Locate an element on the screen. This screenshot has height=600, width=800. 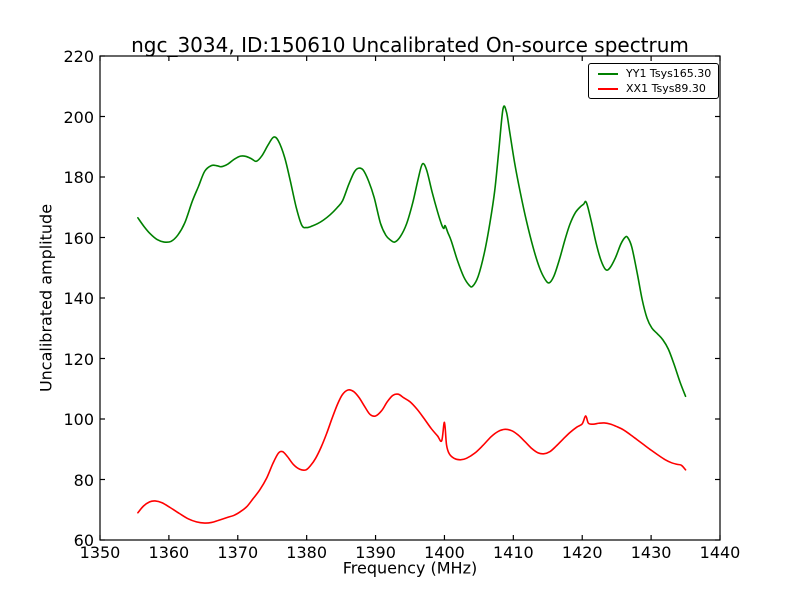
x-tick-label: 1380 is located at coordinates (307, 552).